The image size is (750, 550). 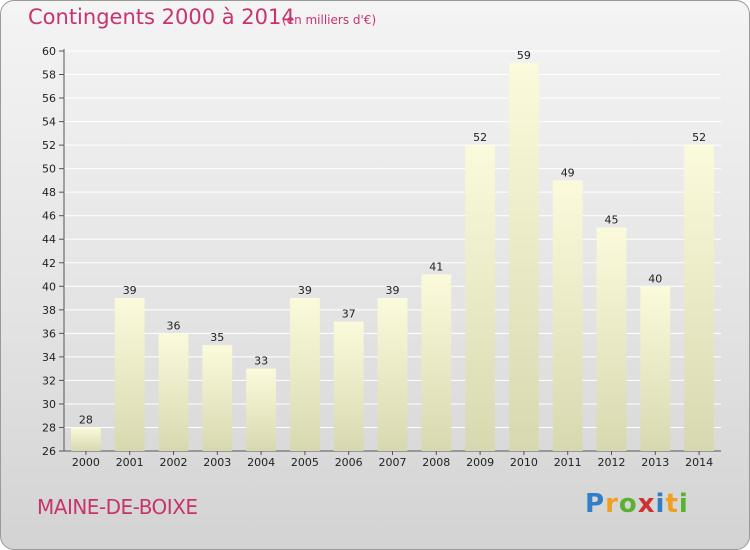 What do you see at coordinates (480, 462) in the screenshot?
I see `x-tick-label: 2009` at bounding box center [480, 462].